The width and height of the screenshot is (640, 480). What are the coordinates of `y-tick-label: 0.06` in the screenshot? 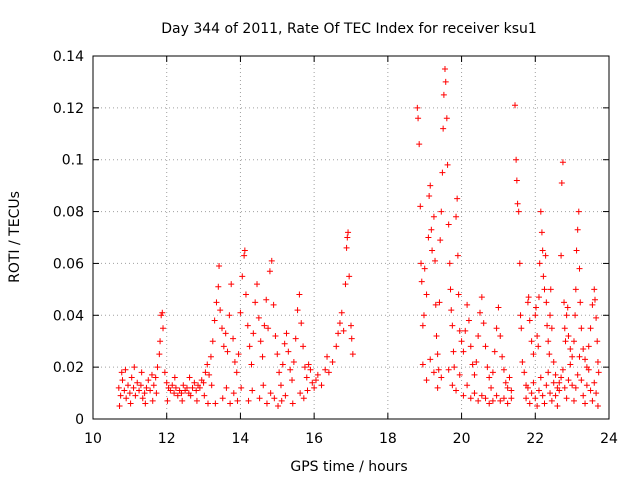 It's located at (68, 264).